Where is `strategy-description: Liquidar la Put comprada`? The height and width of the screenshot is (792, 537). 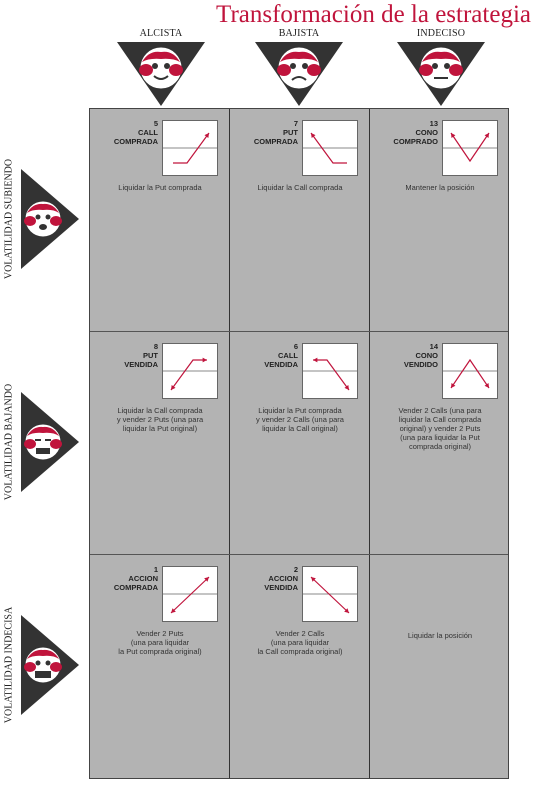
strategy-description: Liquidar la Put comprada is located at coordinates (160, 187).